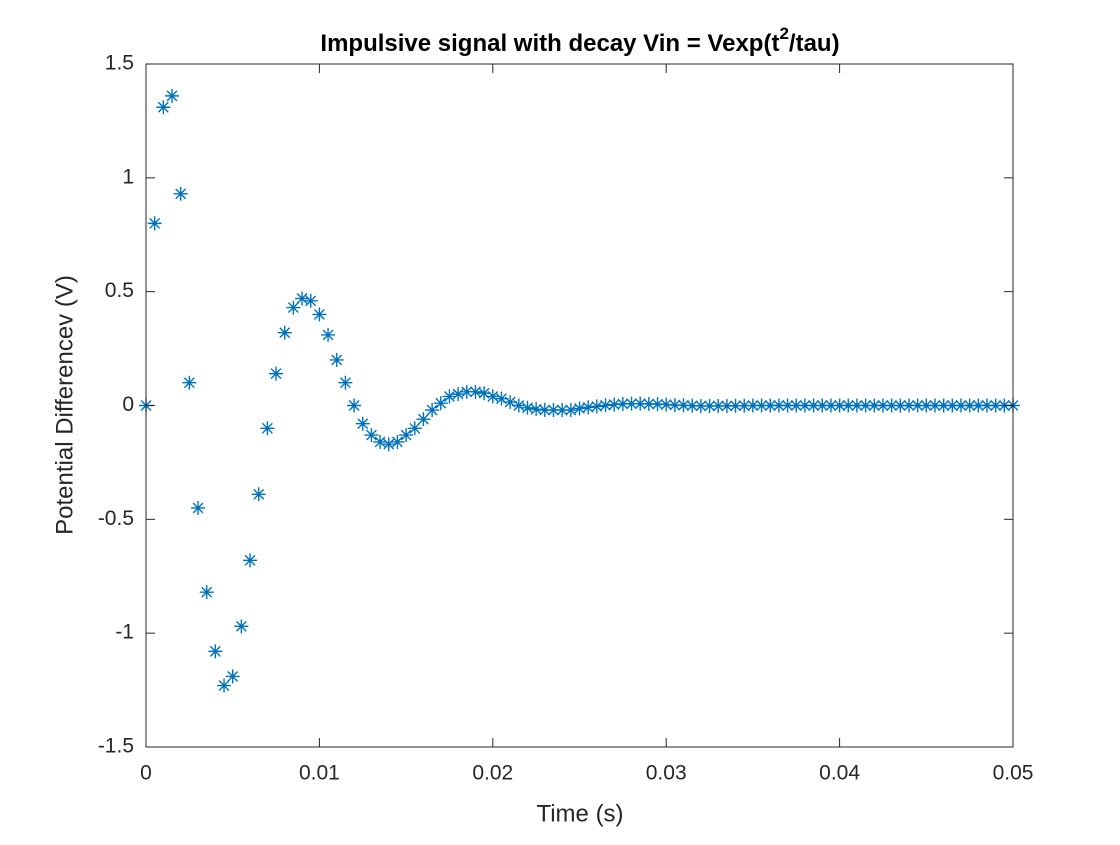 This screenshot has height=845, width=1120. What do you see at coordinates (116, 746) in the screenshot?
I see `y-tick-label: -1.5` at bounding box center [116, 746].